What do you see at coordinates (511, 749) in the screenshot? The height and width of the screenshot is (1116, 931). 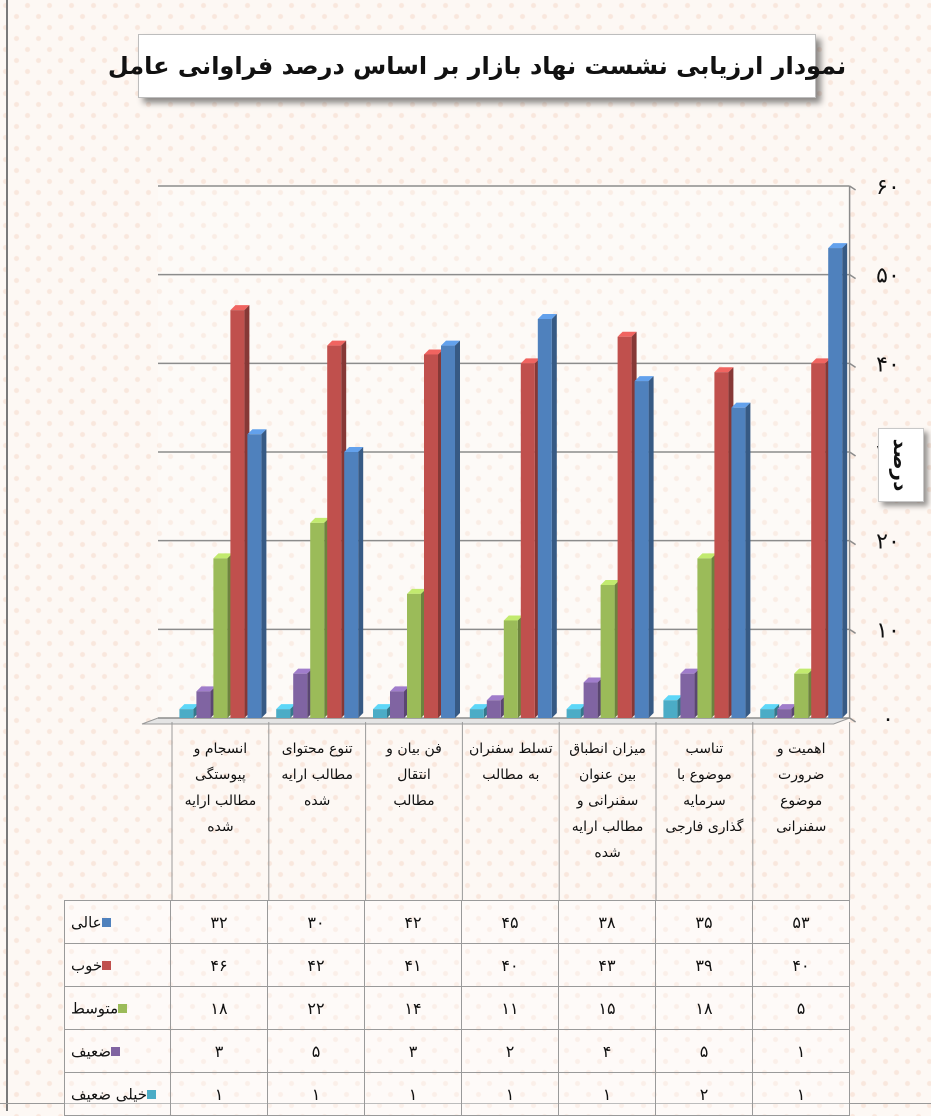 I see `x-tick-label: تسلط سفنران` at bounding box center [511, 749].